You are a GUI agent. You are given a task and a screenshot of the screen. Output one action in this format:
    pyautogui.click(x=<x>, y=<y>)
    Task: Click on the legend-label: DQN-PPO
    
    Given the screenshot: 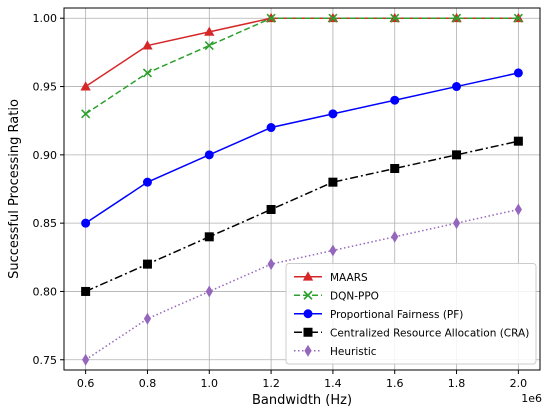 What is the action you would take?
    pyautogui.click(x=354, y=296)
    